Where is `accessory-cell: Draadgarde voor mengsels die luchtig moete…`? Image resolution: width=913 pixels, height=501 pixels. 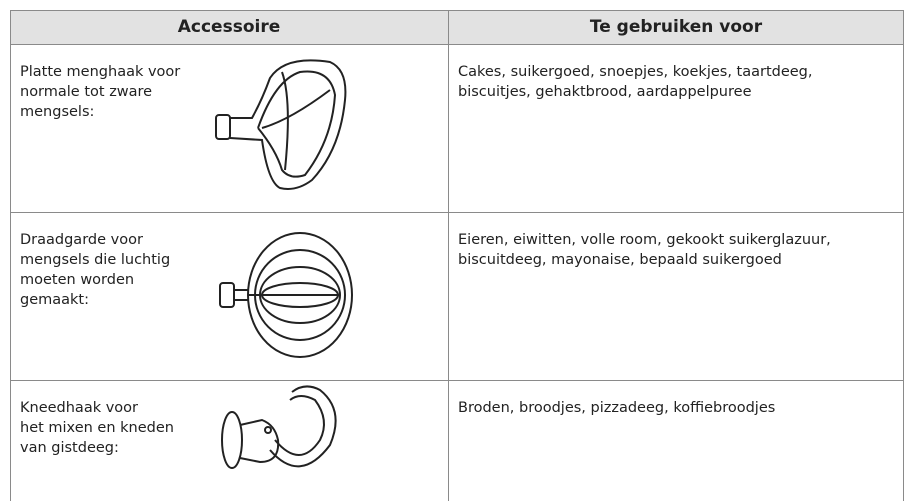
accessory-cell: Draadgarde voor mengsels die luchtig moete… is located at coordinates (95, 270).